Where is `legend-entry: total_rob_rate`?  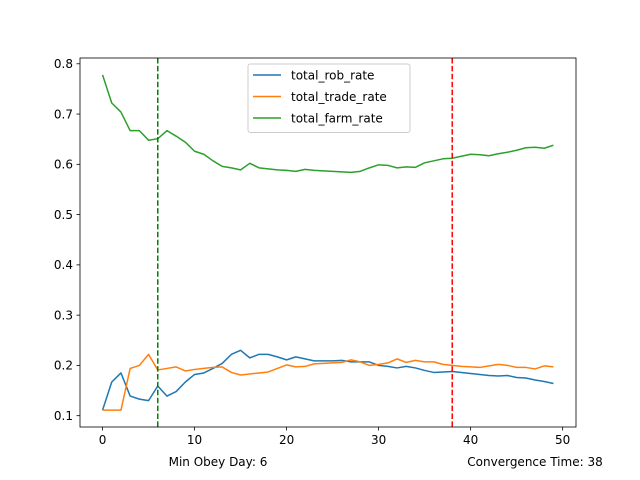
legend-entry: total_rob_rate is located at coordinates (332, 76).